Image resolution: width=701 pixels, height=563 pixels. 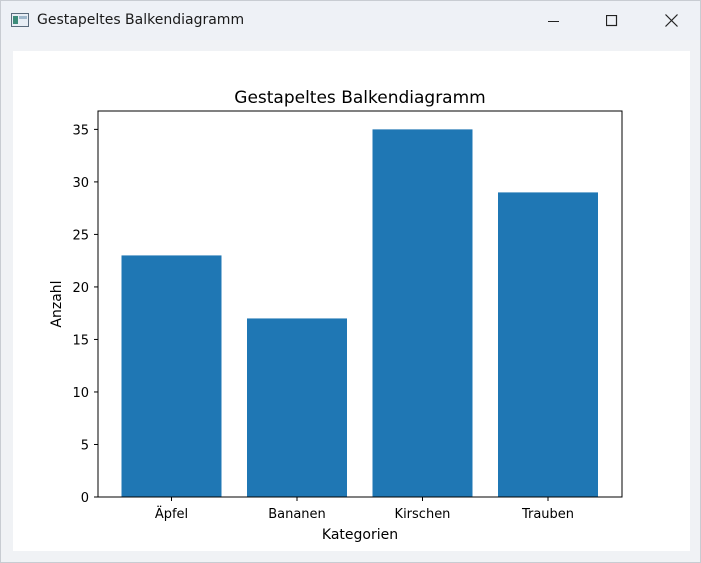 What do you see at coordinates (364, 509) in the screenshot?
I see `x-axis-ticks: Äpfel Bananen Kirschen Trauben` at bounding box center [364, 509].